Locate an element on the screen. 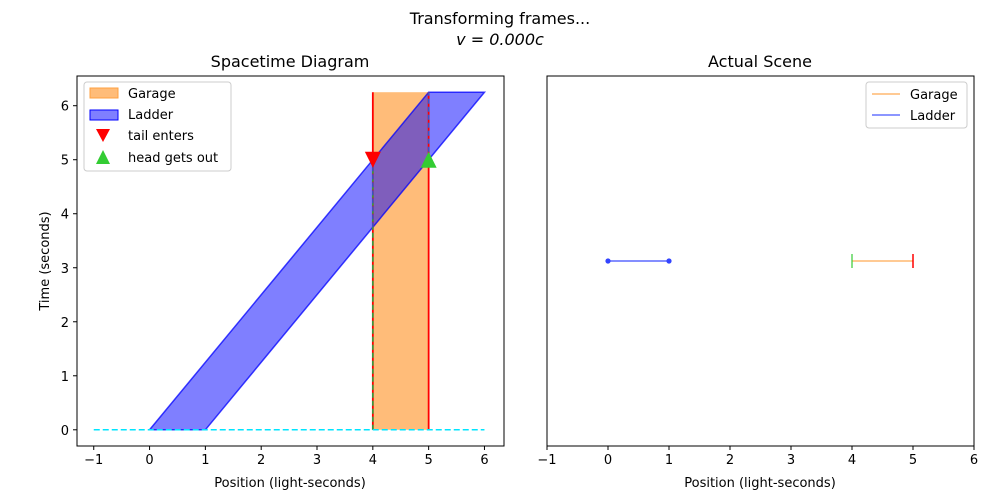 The height and width of the screenshot is (500, 1000). scene-legend-label-garage: Garage is located at coordinates (934, 95).